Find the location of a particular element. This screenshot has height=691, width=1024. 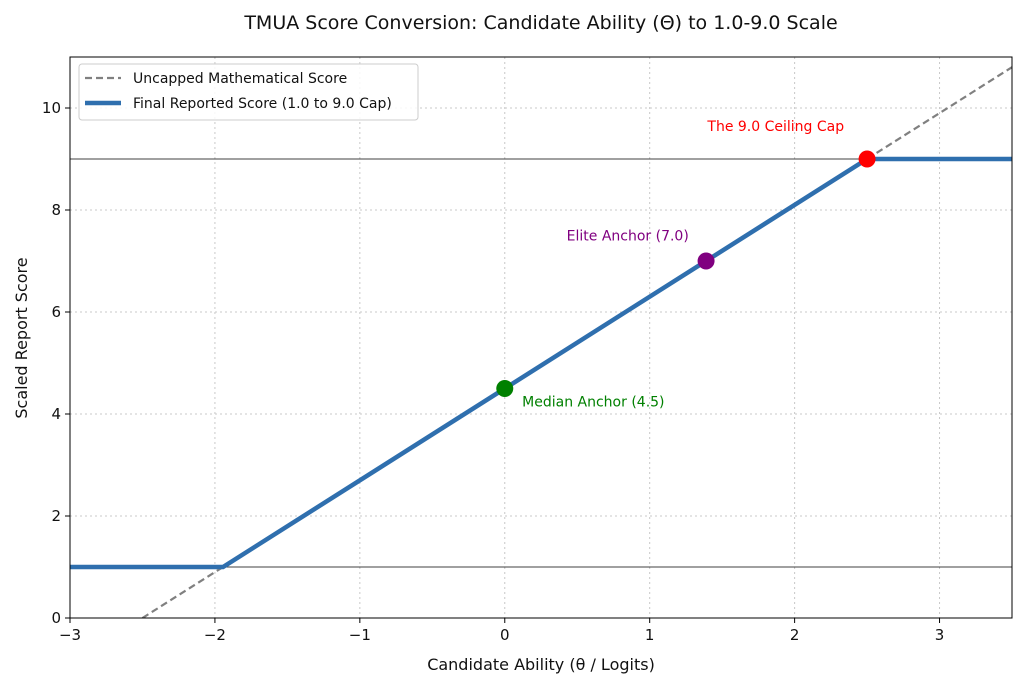

y-axis-label: Scaled Report Score is located at coordinates (21, 337).